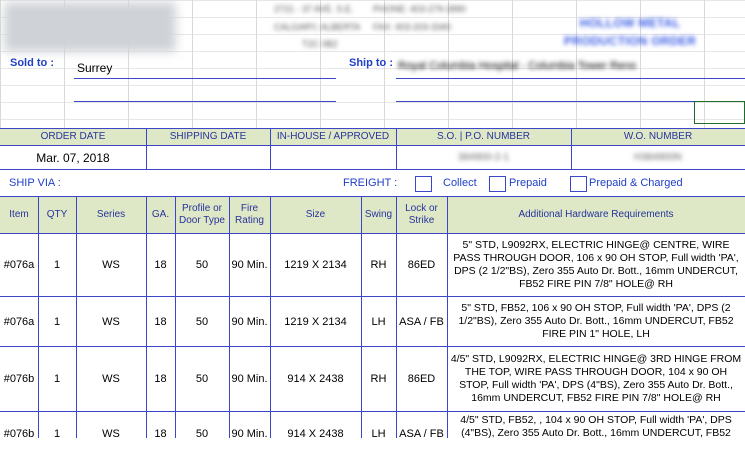 This screenshot has width=745, height=456. I want to click on fax-number: FAX: 403-203-3340, so click(412, 27).